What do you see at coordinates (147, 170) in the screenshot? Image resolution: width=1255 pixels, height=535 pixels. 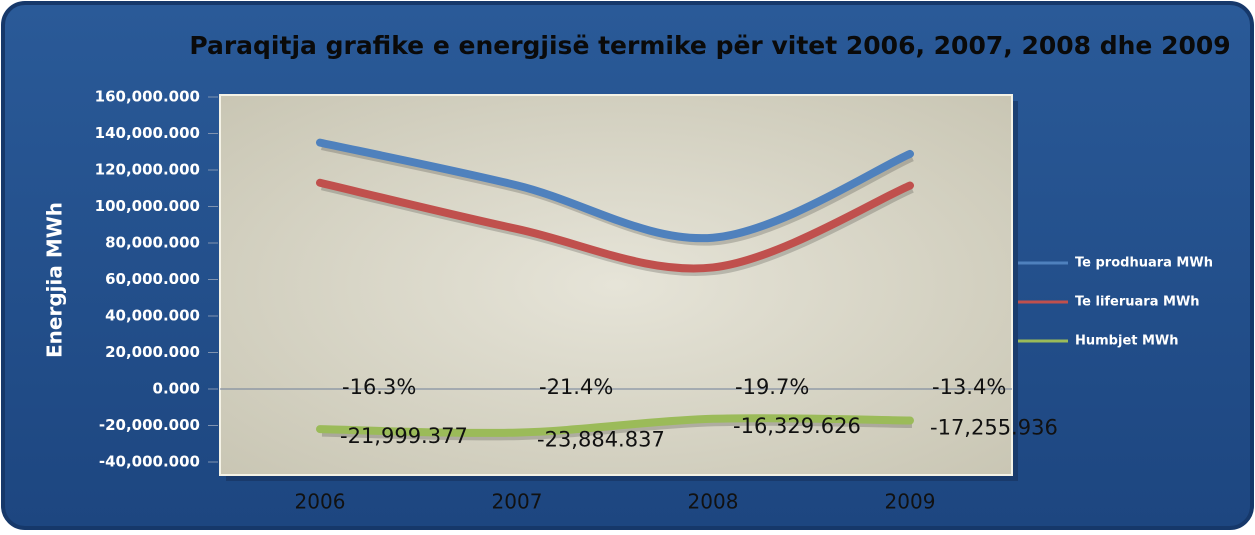 I see `y-tick-label: 120,000.000` at bounding box center [147, 170].